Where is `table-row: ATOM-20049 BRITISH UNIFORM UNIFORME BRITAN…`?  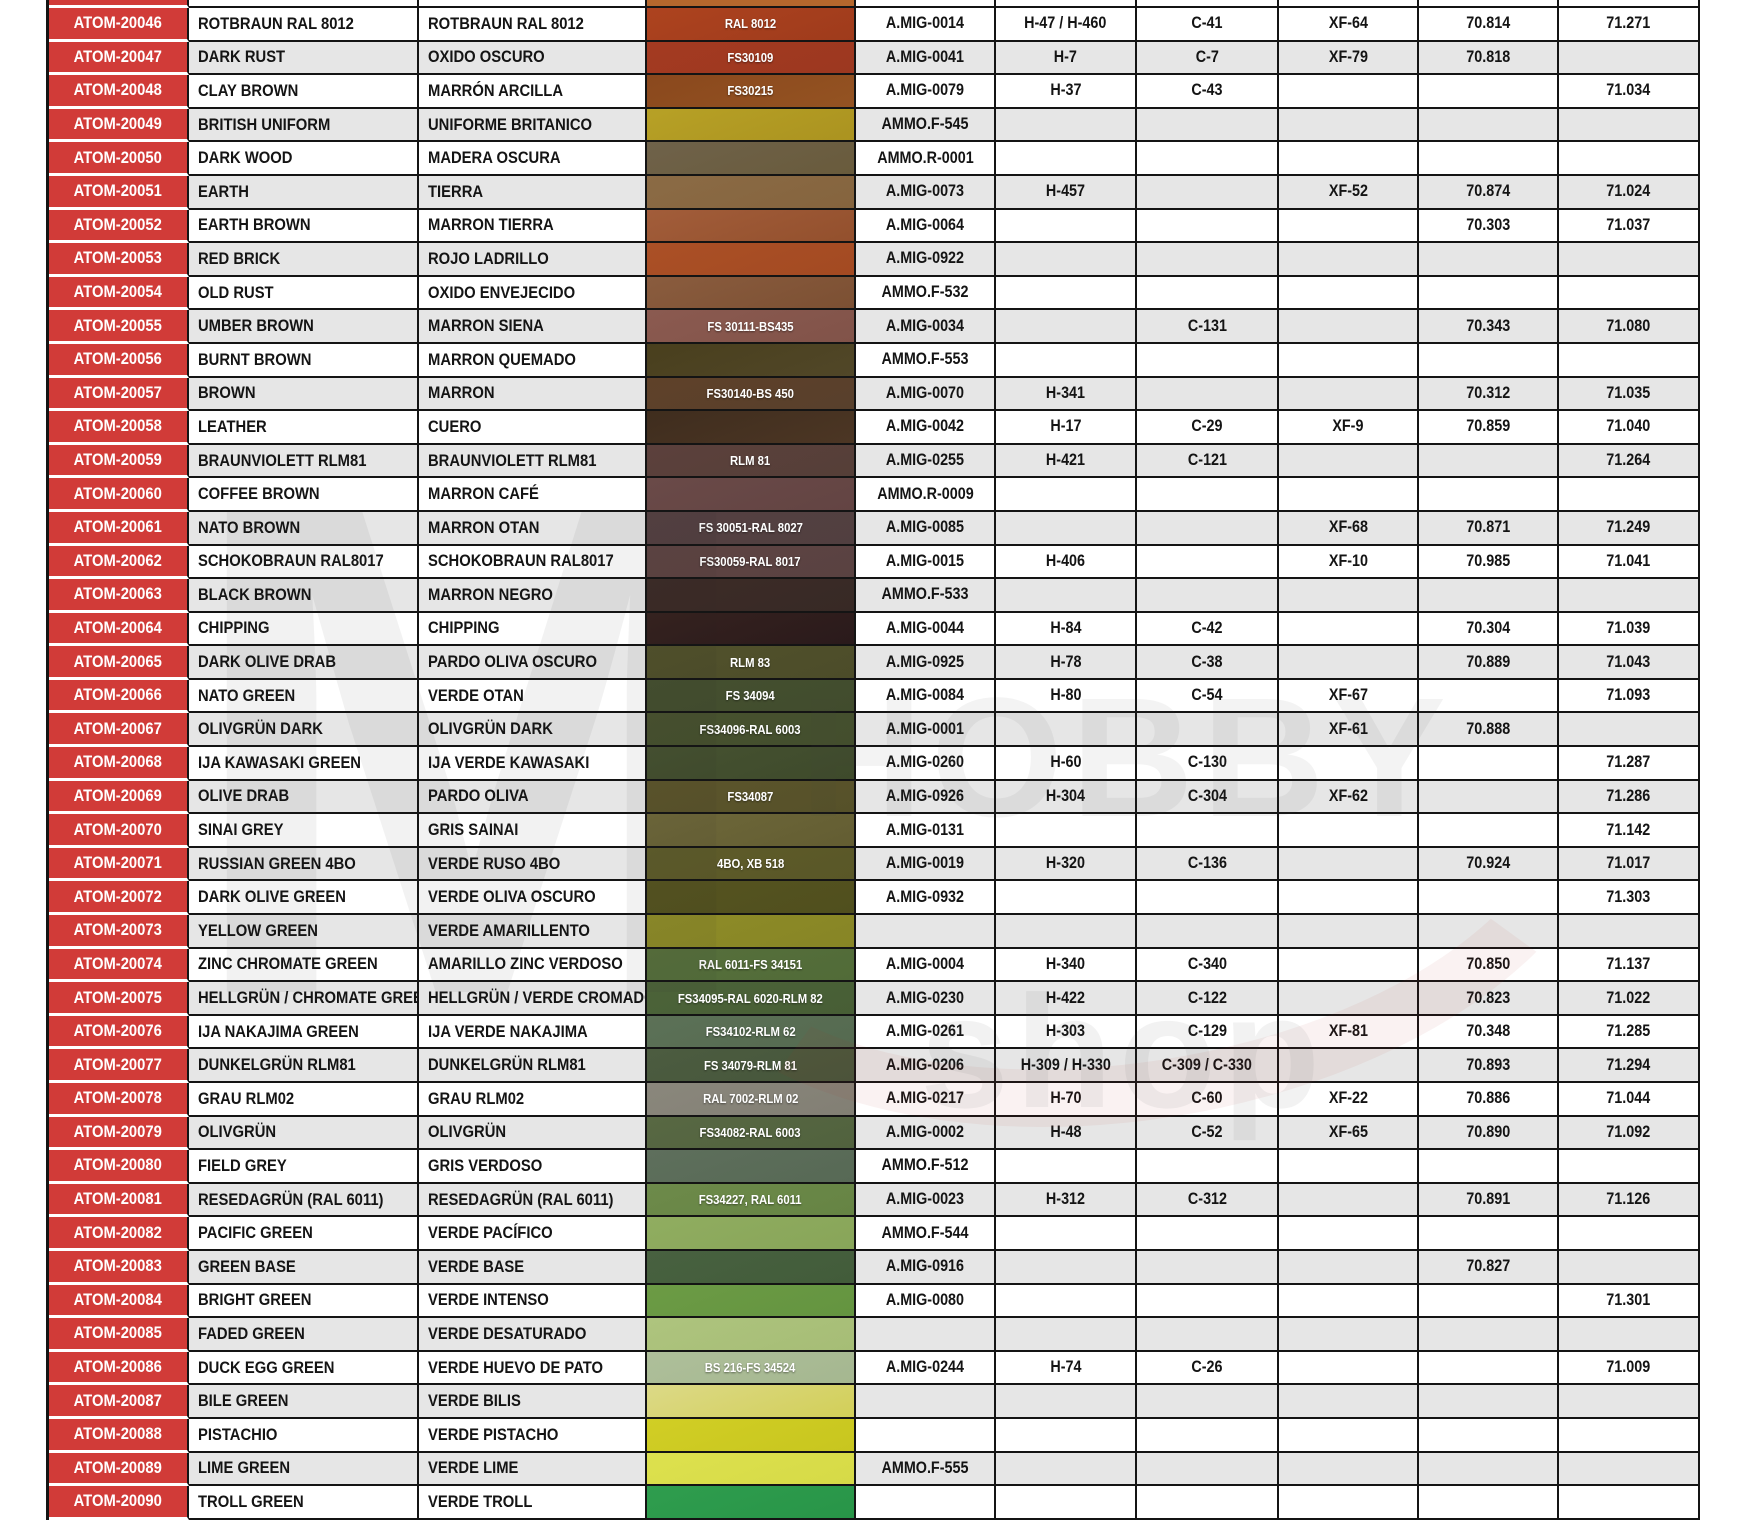
table-row: ATOM-20049 BRITISH UNIFORM UNIFORME BRITAN… is located at coordinates (874, 125).